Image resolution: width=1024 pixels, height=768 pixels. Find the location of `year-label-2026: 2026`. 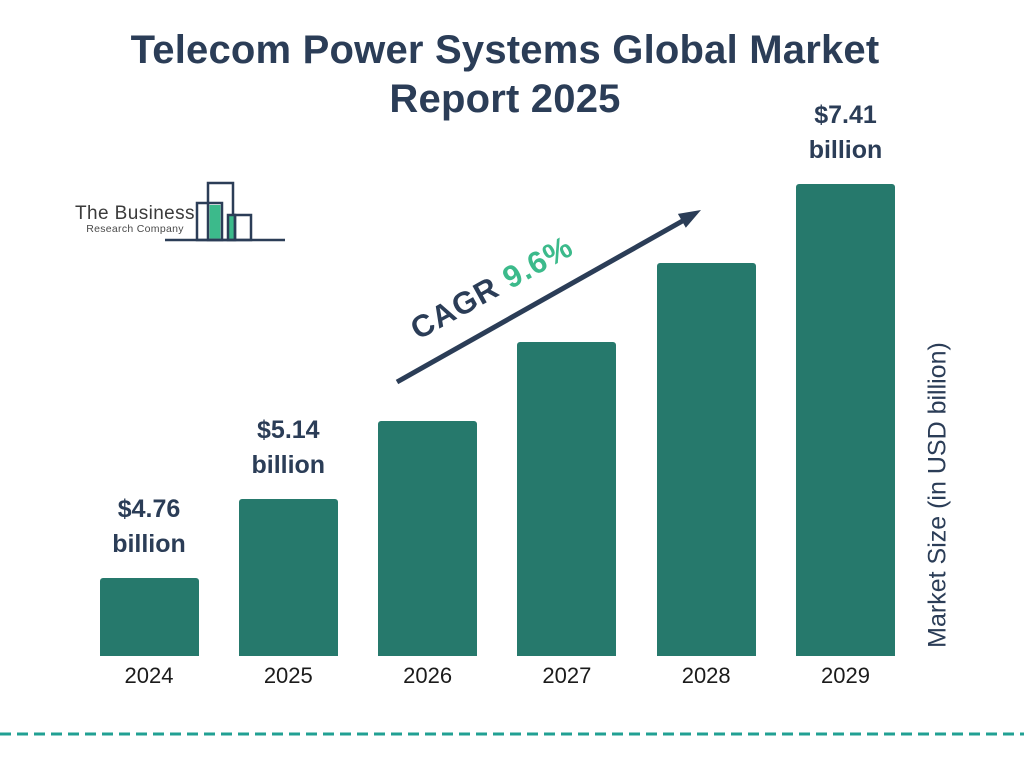

year-label-2026: 2026 is located at coordinates (428, 675).